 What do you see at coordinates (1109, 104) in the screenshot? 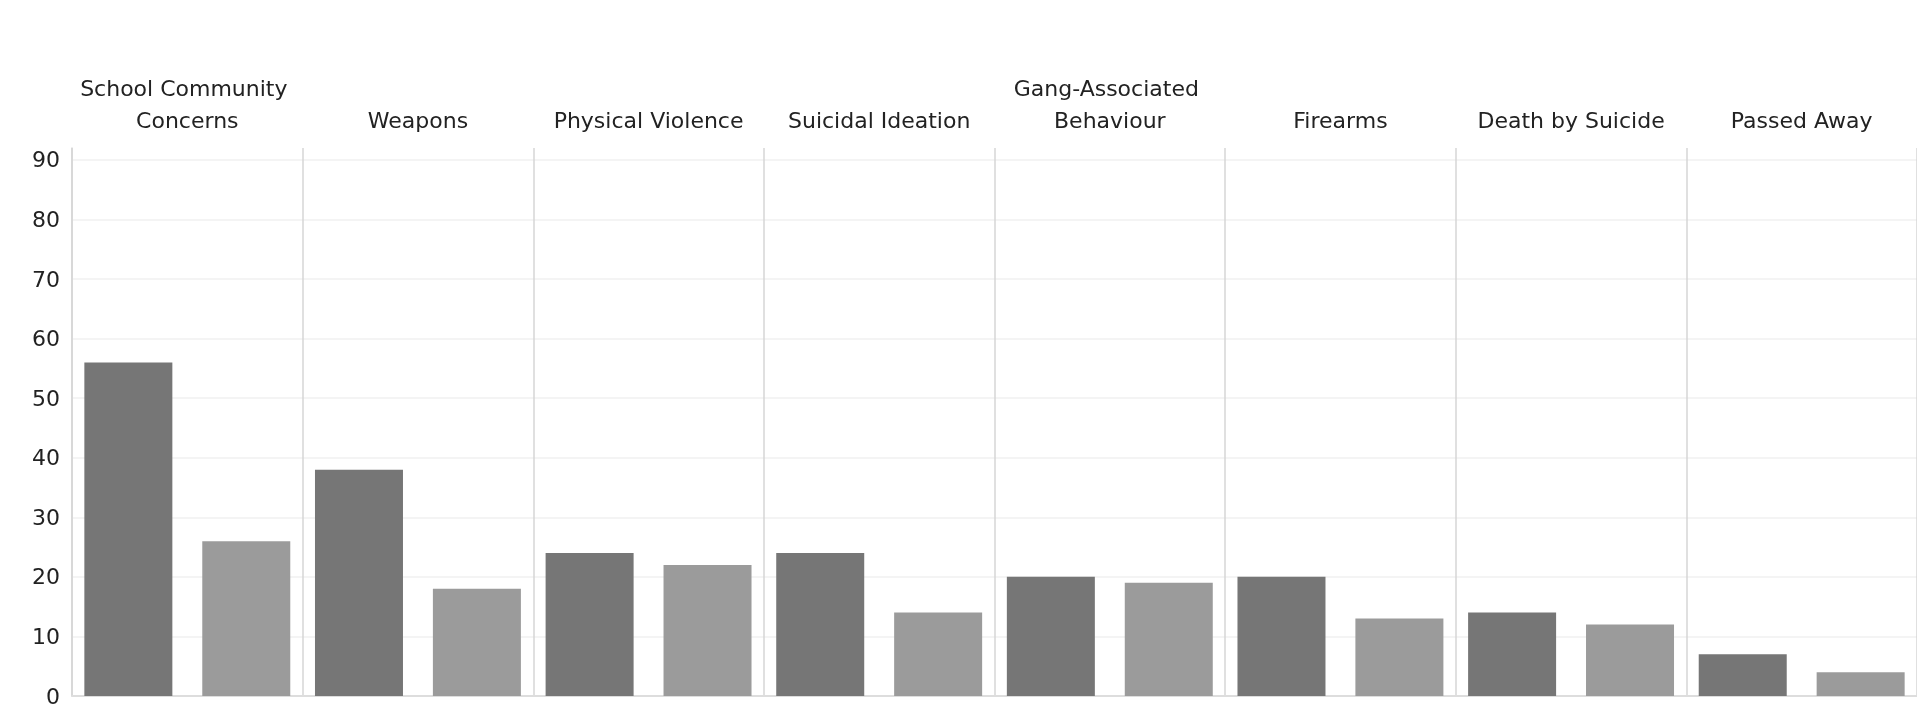
I see `x-tick-label: Gang-Associated Behaviour` at bounding box center [1109, 104].